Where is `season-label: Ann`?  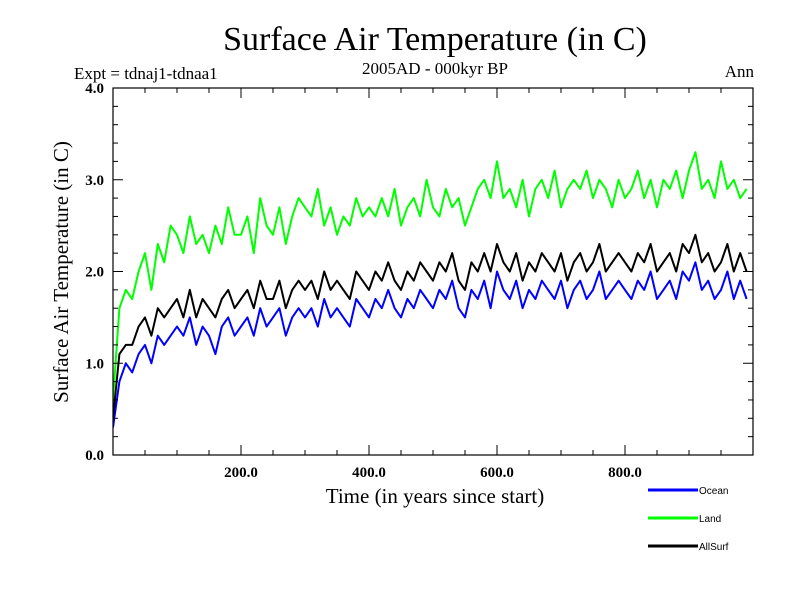
season-label: Ann is located at coordinates (740, 71).